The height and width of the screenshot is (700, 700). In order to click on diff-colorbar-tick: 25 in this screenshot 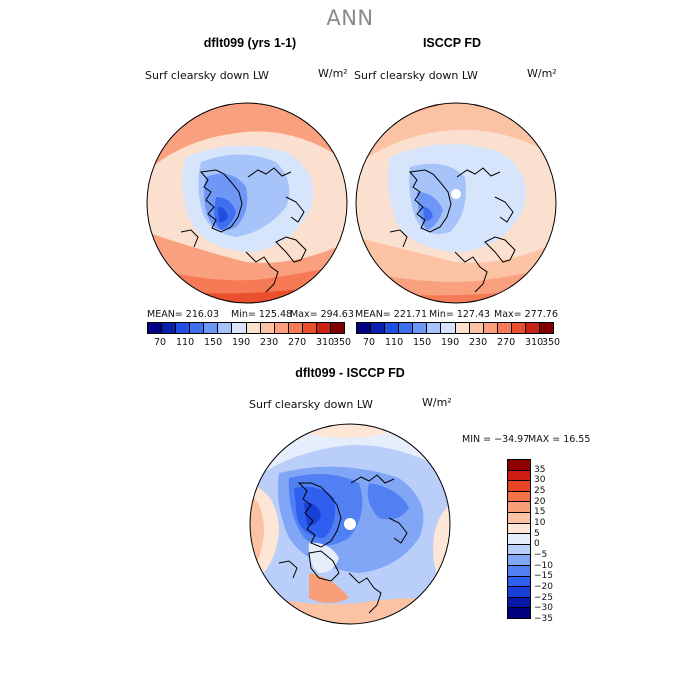, I will do `click(540, 491)`.